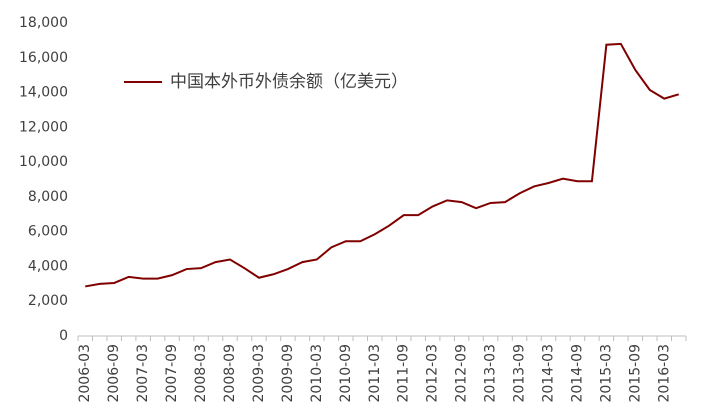 This screenshot has width=709, height=414. What do you see at coordinates (520, 373) in the screenshot?
I see `x-tick-label: 2013-09` at bounding box center [520, 373].